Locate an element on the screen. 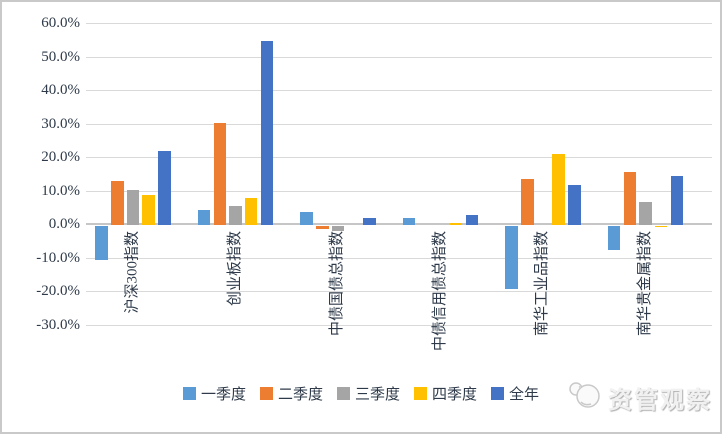 Image resolution: width=722 pixels, height=434 pixels. y-tick-label: 60.0% is located at coordinates (60, 23).